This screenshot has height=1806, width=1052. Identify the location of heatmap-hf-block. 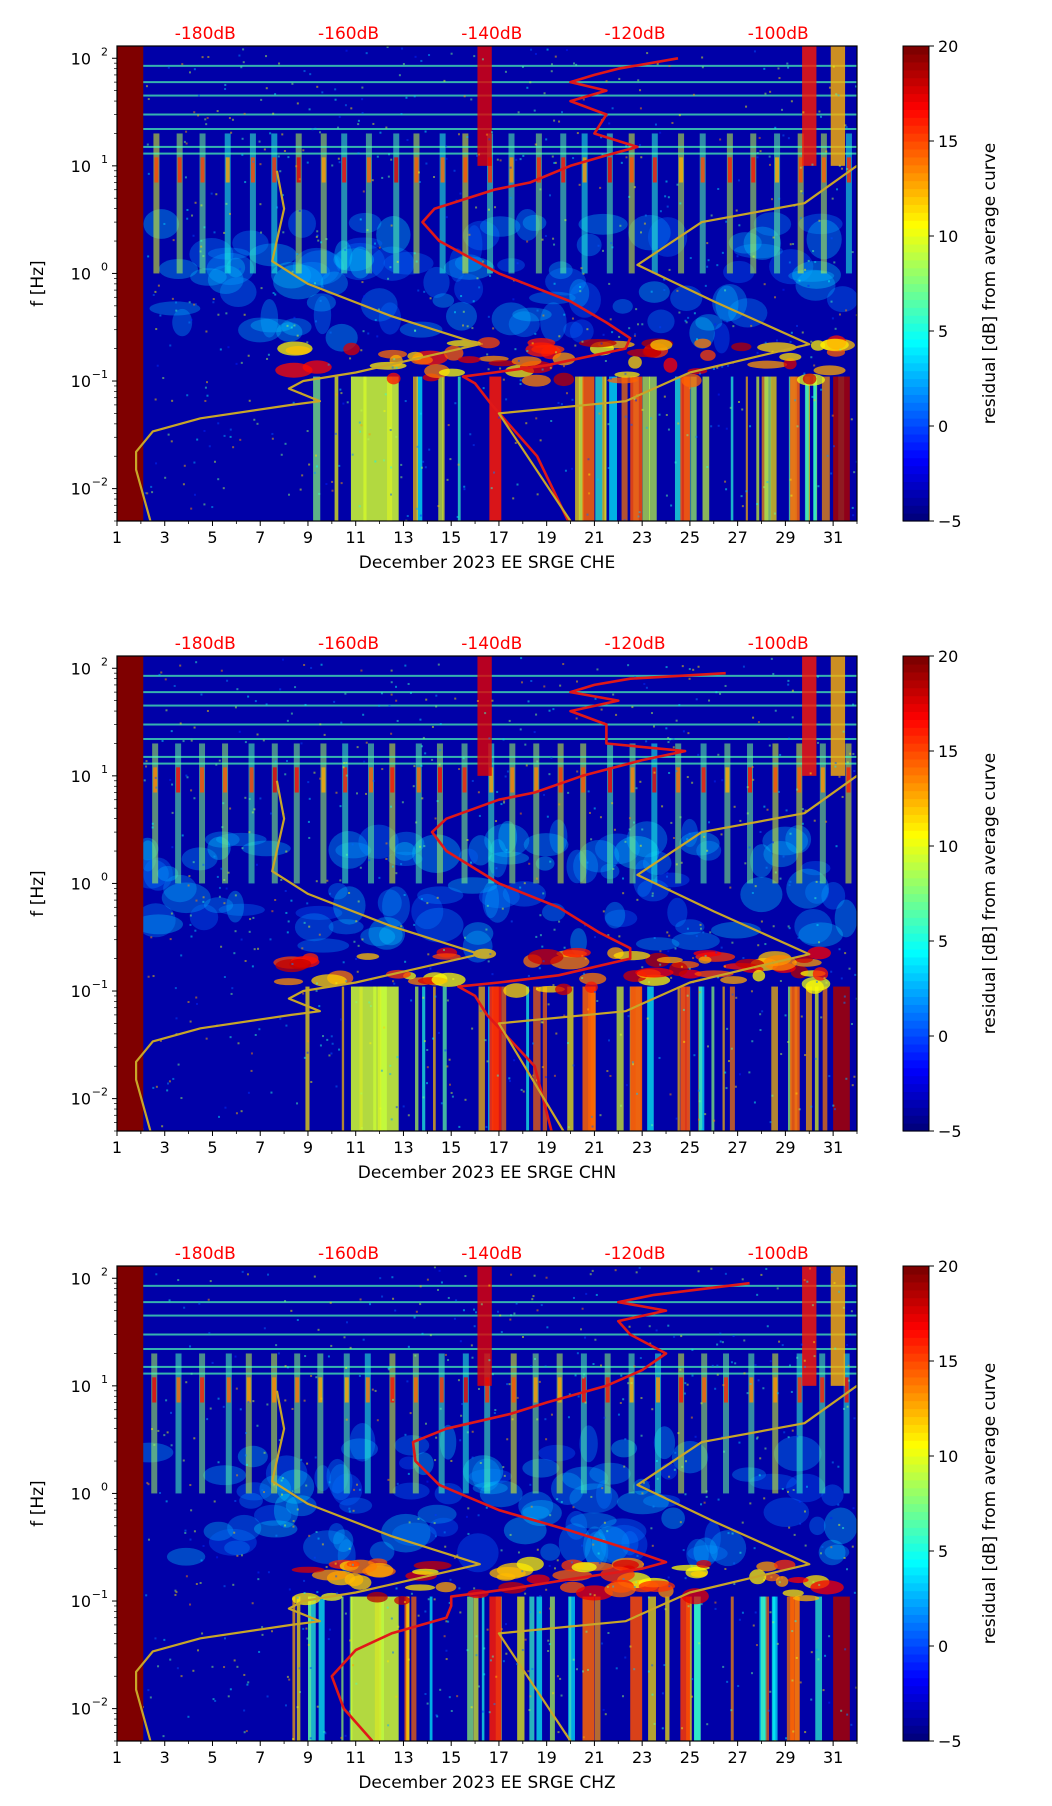
(809, 106).